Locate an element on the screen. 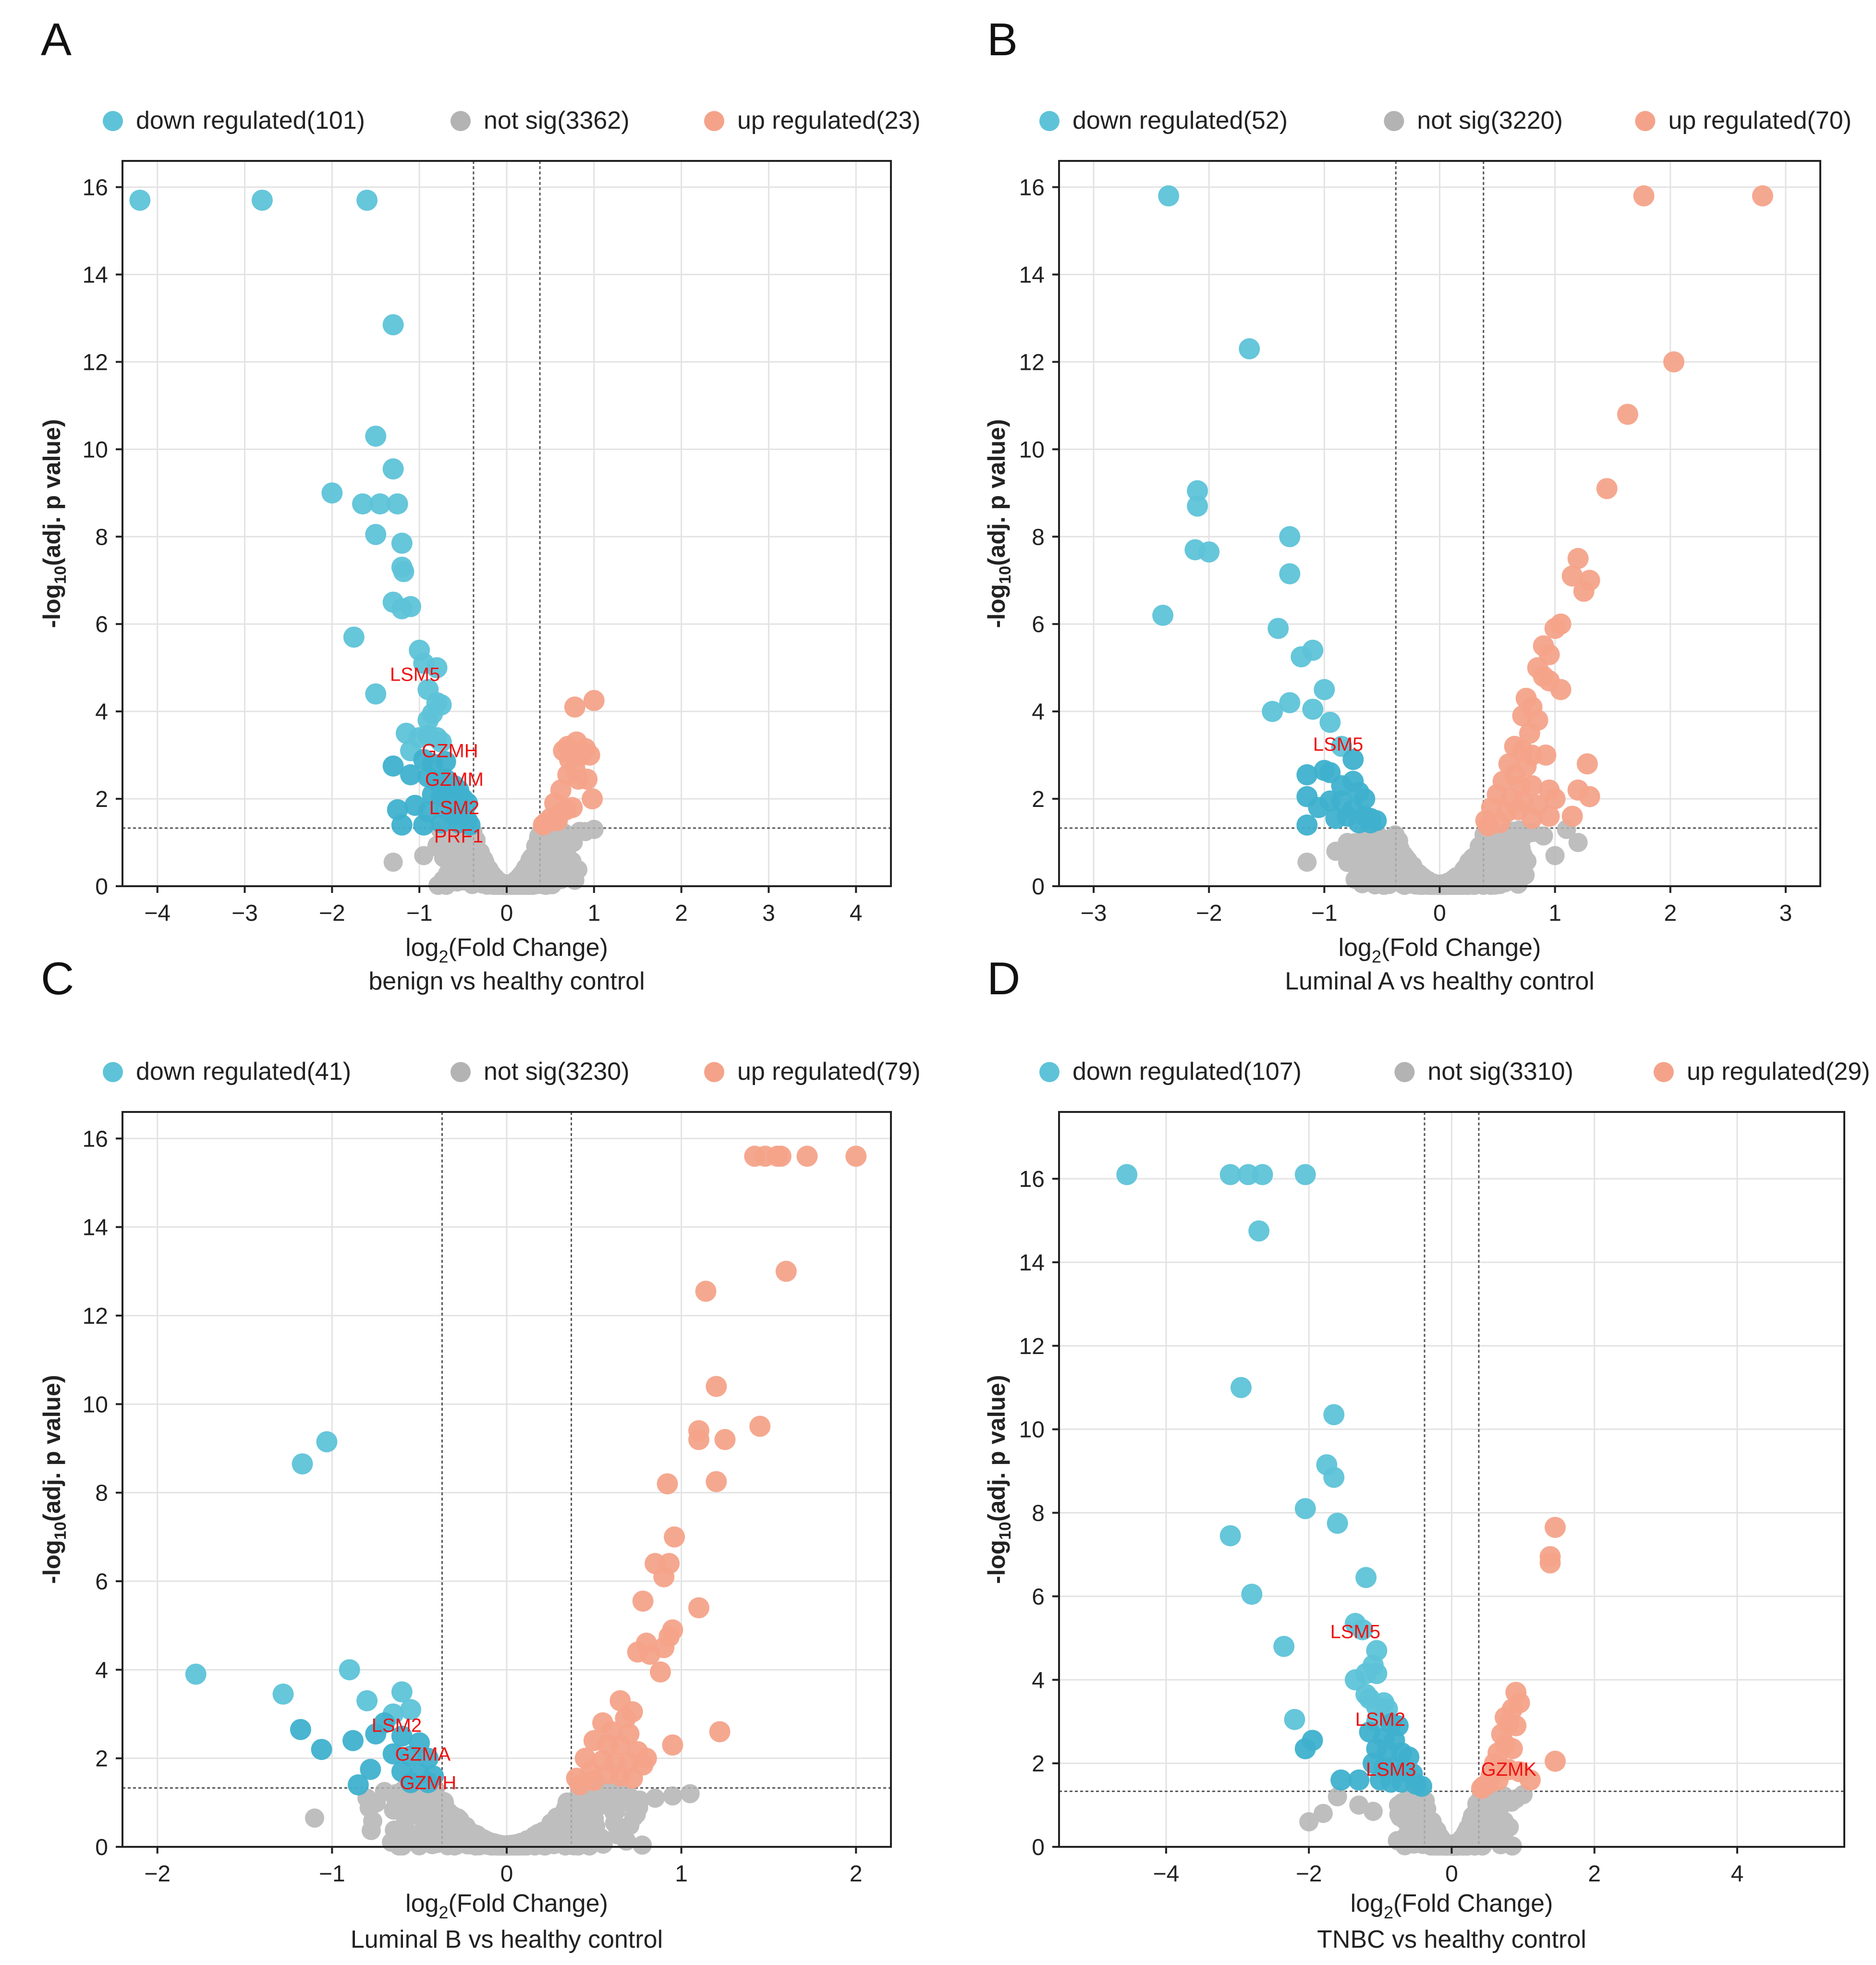 Image resolution: width=1876 pixels, height=1965 pixels. legend-label-notsig: not sig(3230) is located at coordinates (557, 1072).